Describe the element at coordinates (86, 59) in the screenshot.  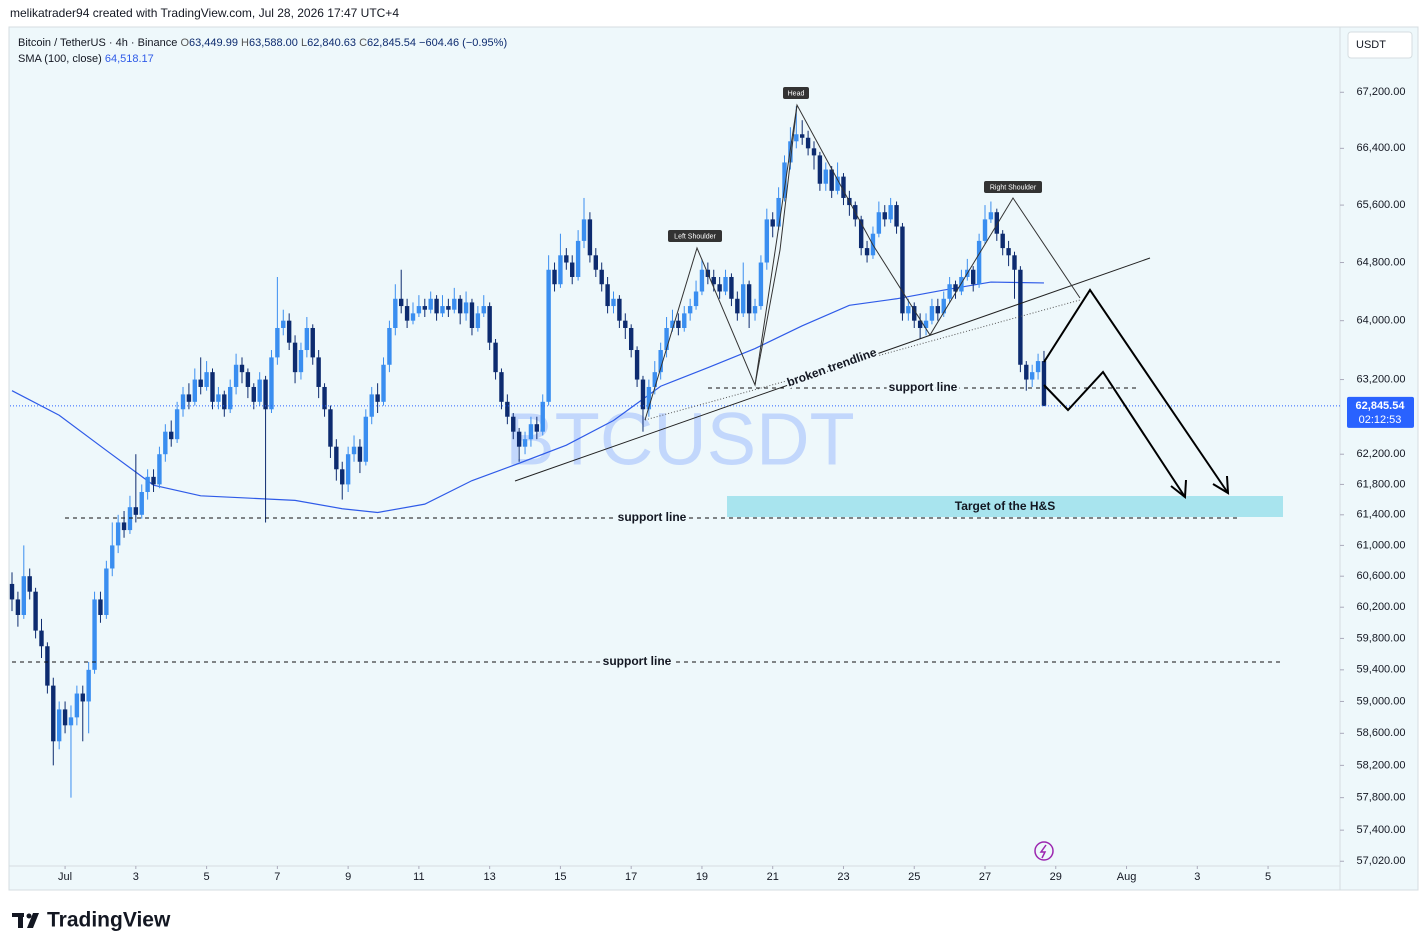
I see `sma-legend: SMA (100, close) 64,518.17` at that location.